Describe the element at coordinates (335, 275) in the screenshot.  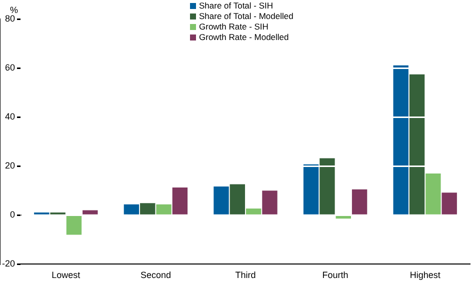
I see `x-tick-label: Fourth` at that location.